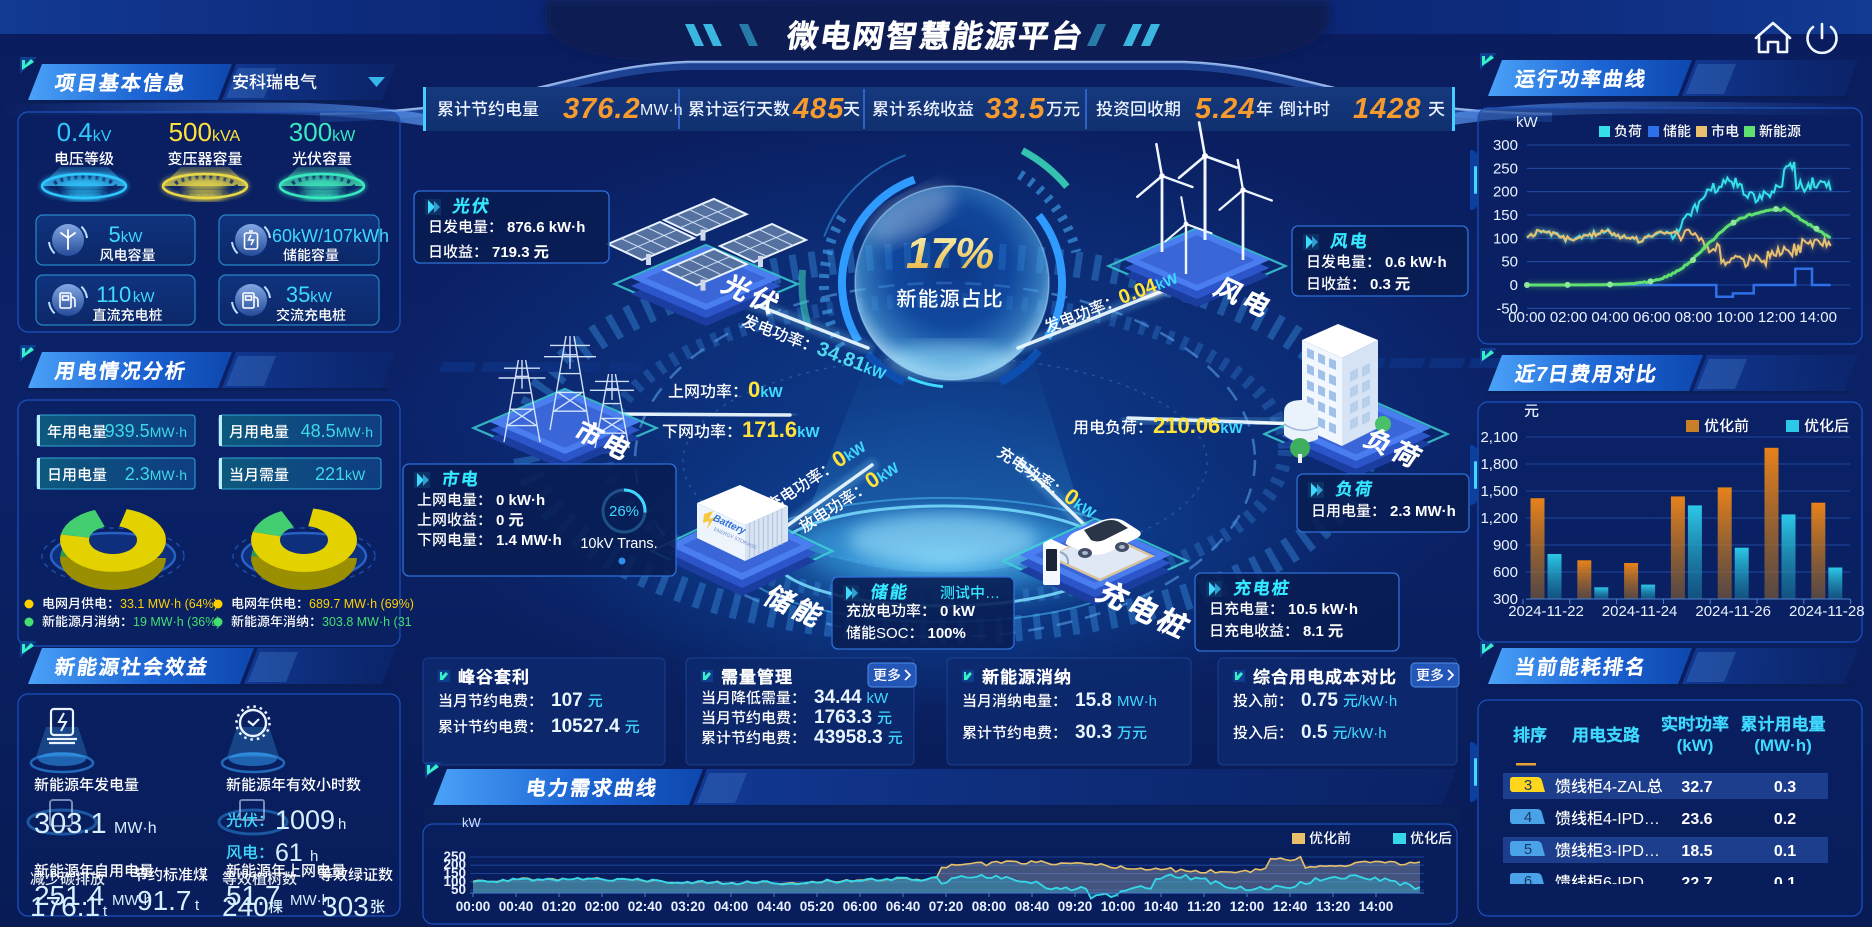 This screenshot has height=927, width=1872. What do you see at coordinates (1225, 109) in the screenshot?
I see `svg-text: 5.24` at bounding box center [1225, 109].